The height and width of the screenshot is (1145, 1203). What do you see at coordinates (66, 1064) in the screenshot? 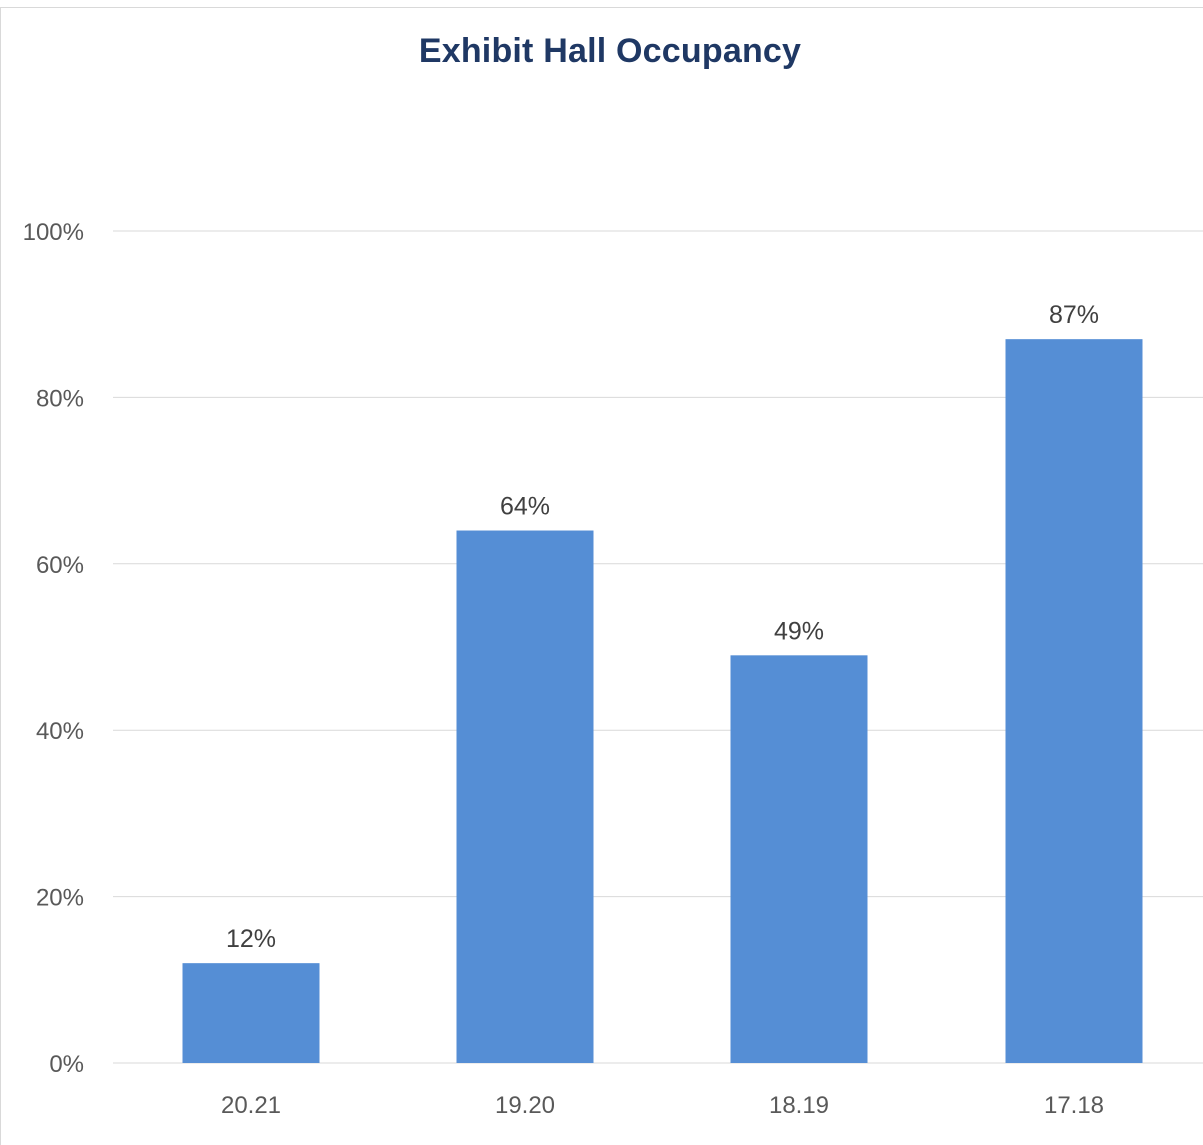
I see `y-tick-label: 0%` at bounding box center [66, 1064].